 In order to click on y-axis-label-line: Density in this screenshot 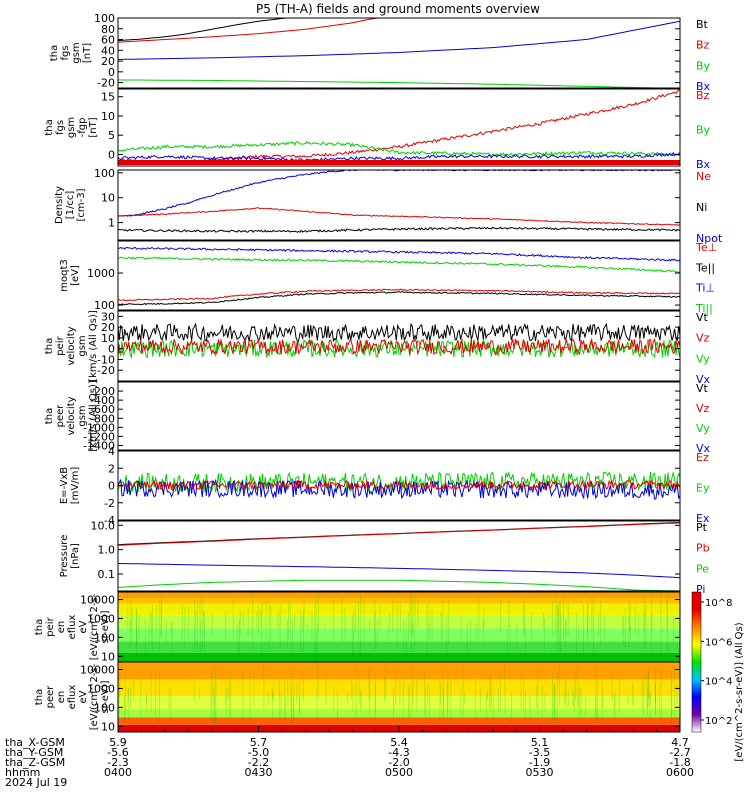, I will do `click(59, 205)`.